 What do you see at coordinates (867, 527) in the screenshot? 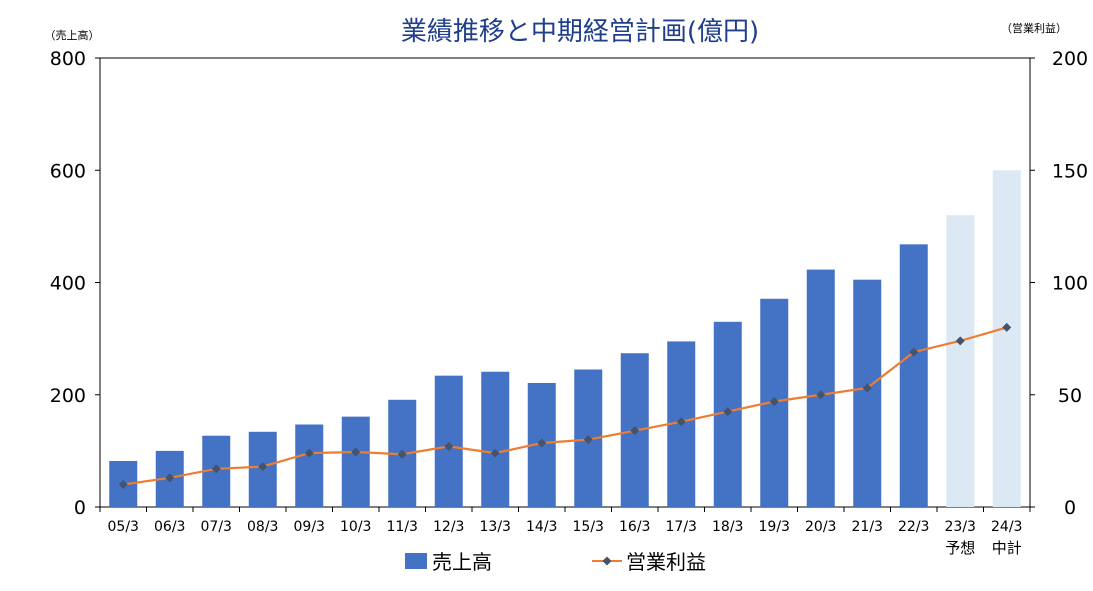
I see `x-tick-label: 21/3` at bounding box center [867, 527].